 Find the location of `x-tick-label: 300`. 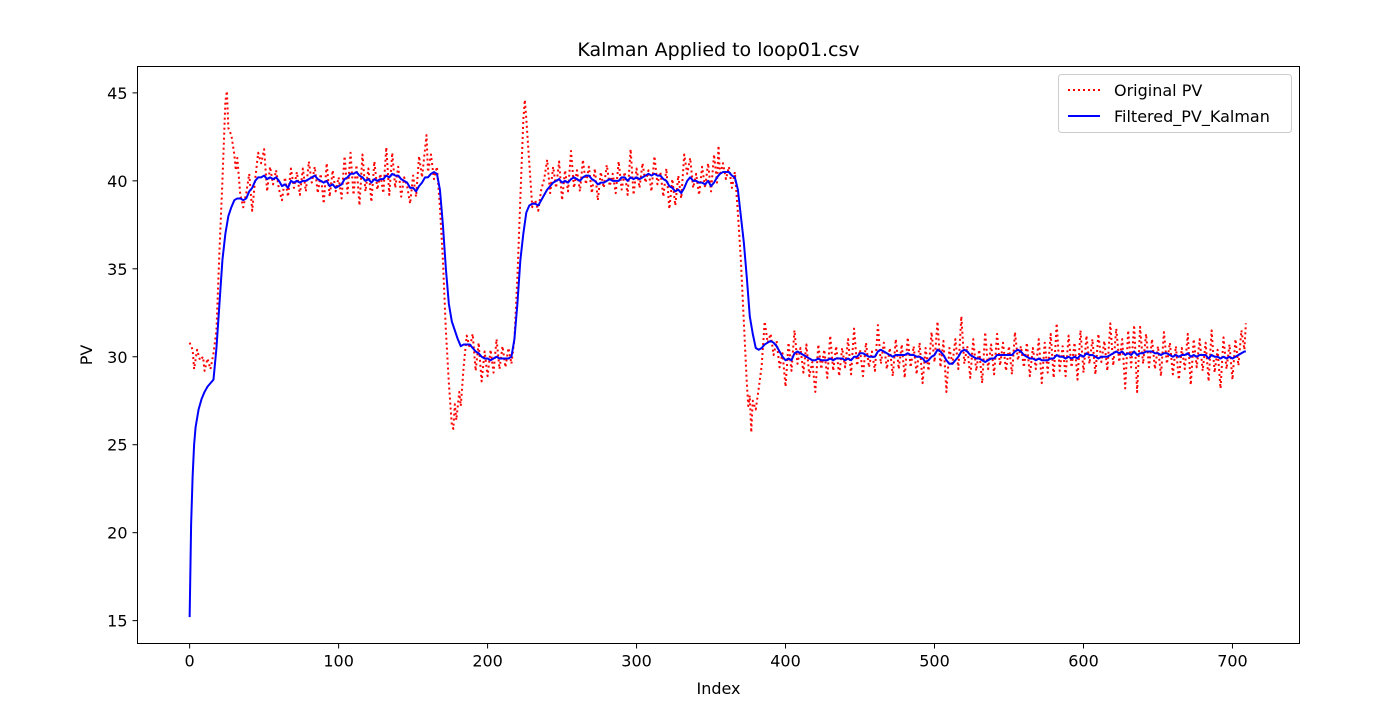

x-tick-label: 300 is located at coordinates (636, 661).